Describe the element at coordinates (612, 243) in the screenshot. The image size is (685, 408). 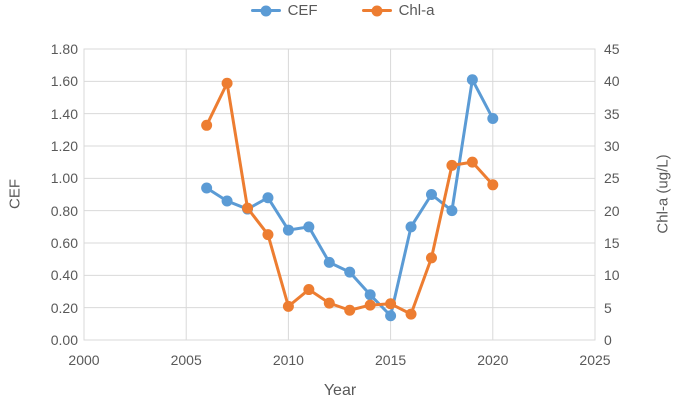
I see `y-axis-right-tick-label: 15` at that location.